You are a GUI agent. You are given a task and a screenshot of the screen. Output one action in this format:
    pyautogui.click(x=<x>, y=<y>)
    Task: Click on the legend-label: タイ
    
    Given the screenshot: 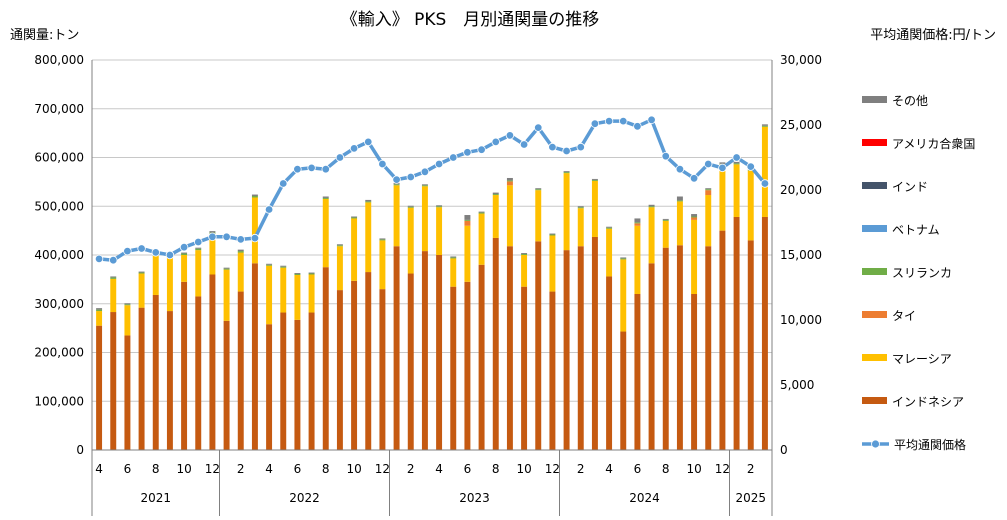 What is the action you would take?
    pyautogui.click(x=904, y=316)
    